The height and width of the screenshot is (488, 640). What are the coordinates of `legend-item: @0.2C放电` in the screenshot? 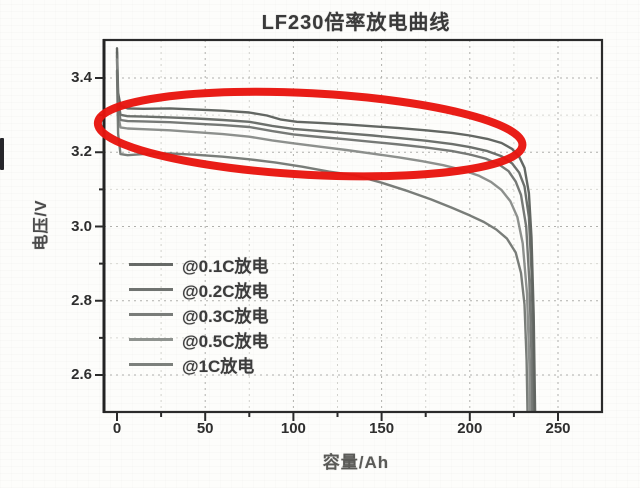 It's located at (214, 289).